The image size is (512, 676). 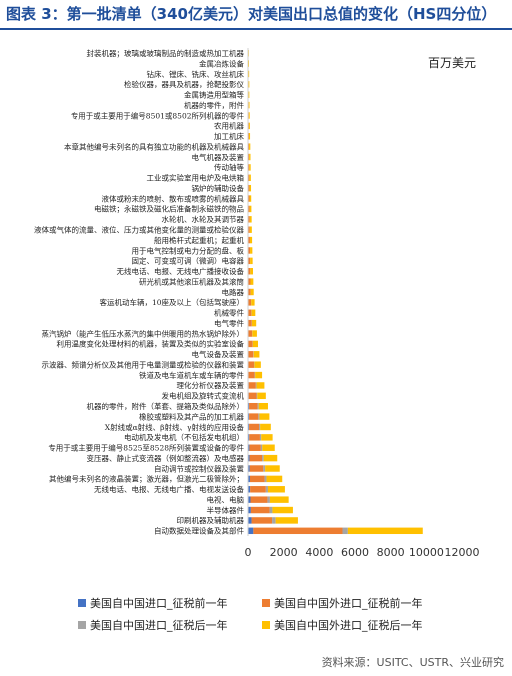 What do you see at coordinates (146, 479) in the screenshot?
I see `category-label: 其他编号未列名的液晶装置；激光器，但激光二极管除外；` at bounding box center [146, 479].